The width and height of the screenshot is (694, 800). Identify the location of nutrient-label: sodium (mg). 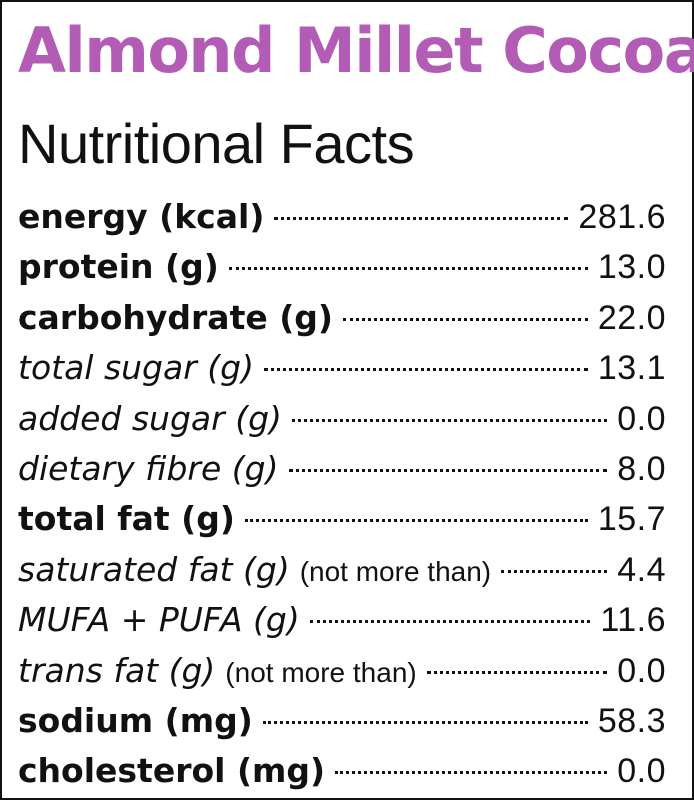
(135, 720).